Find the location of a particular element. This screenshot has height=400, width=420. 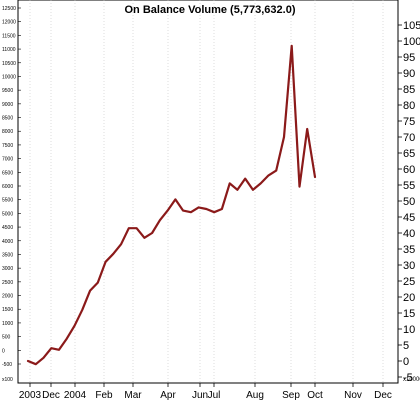

left-tick-label: 500 is located at coordinates (6, 338).